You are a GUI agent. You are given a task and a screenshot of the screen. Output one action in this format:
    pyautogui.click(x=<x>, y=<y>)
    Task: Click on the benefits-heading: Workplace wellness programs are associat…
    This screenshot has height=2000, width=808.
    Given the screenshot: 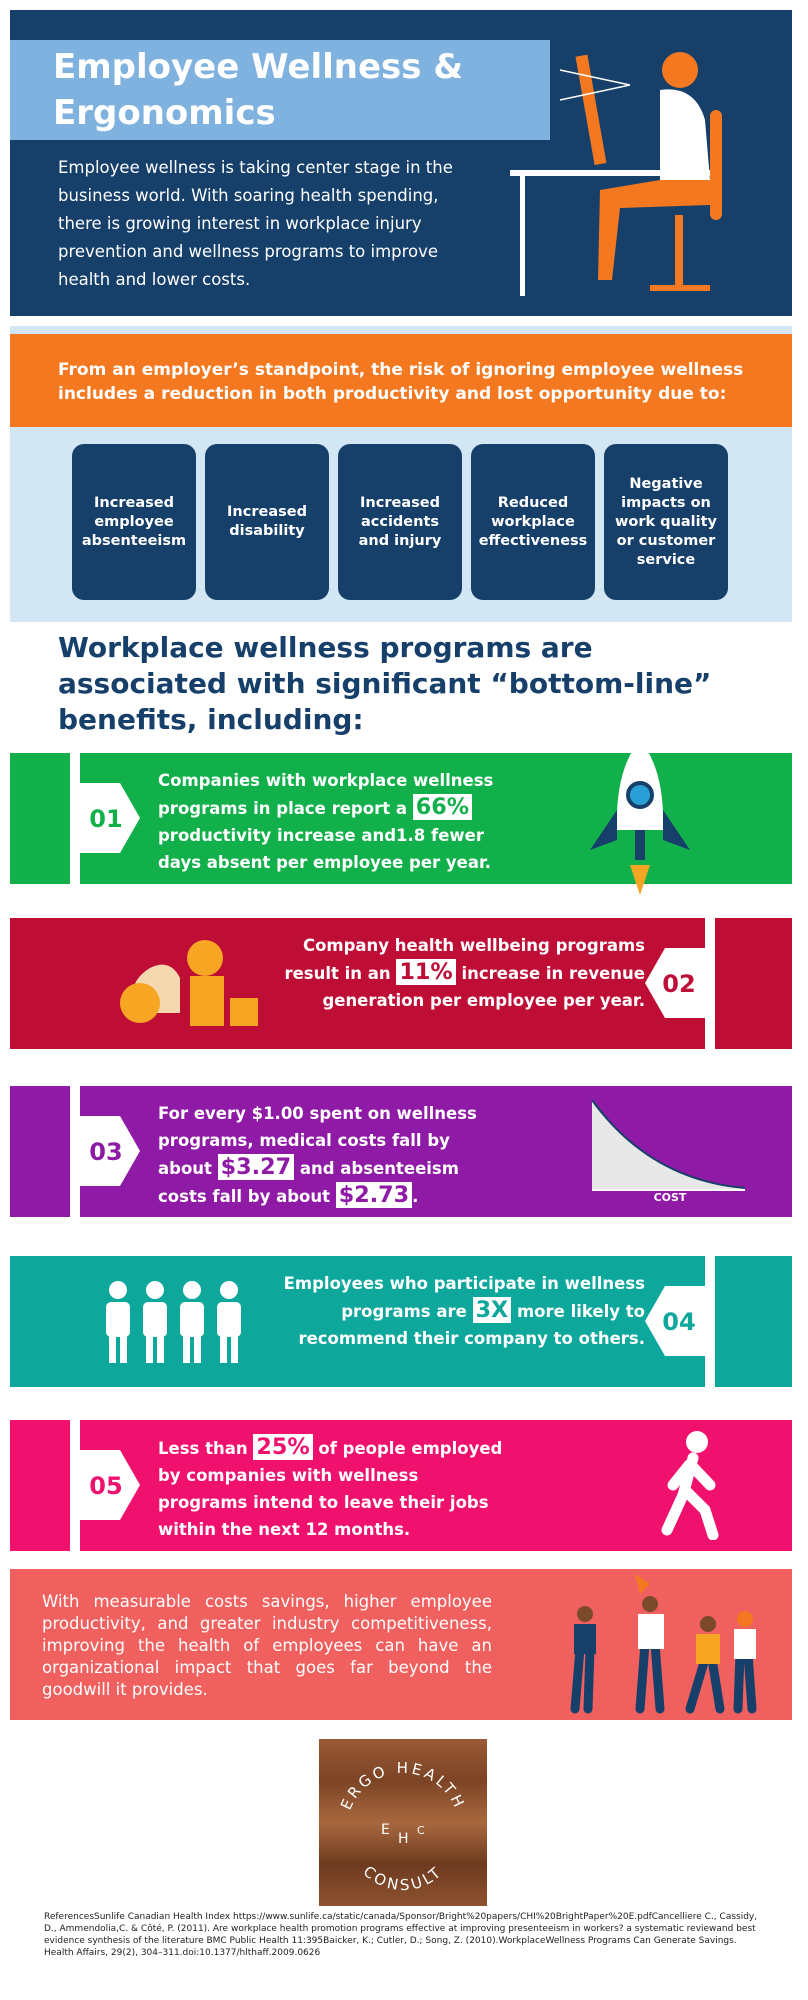 What is the action you would take?
    pyautogui.click(x=385, y=683)
    